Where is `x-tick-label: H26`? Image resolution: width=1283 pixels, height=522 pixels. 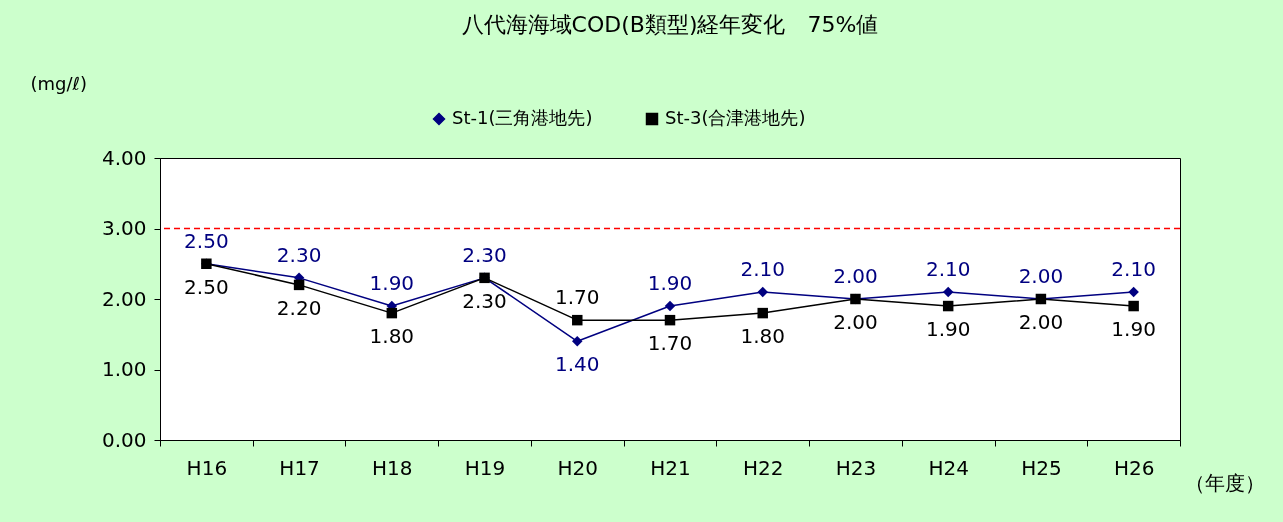 x-tick-label: H26 is located at coordinates (1134, 467).